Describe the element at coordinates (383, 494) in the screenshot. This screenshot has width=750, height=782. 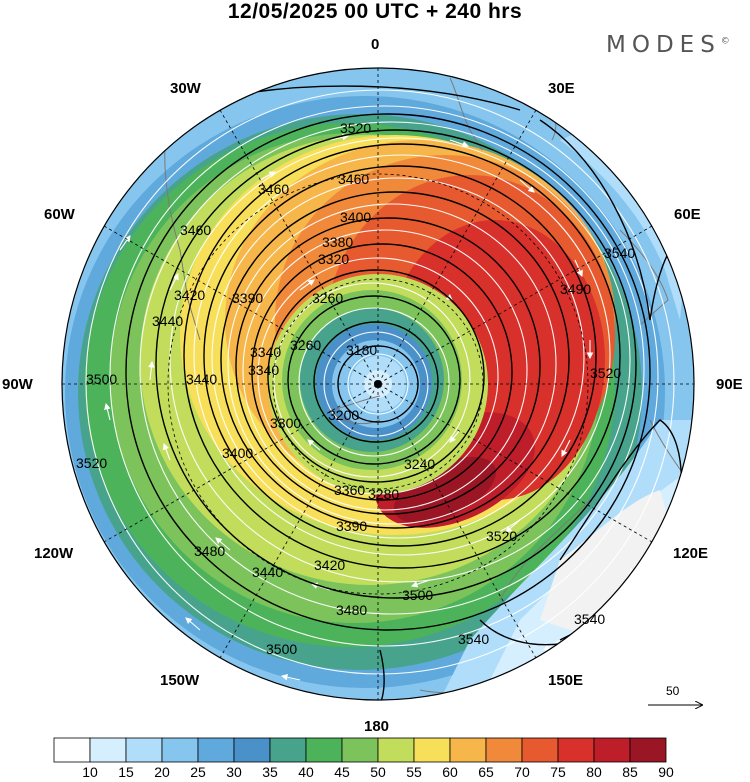
I see `contour-label: 3280` at that location.